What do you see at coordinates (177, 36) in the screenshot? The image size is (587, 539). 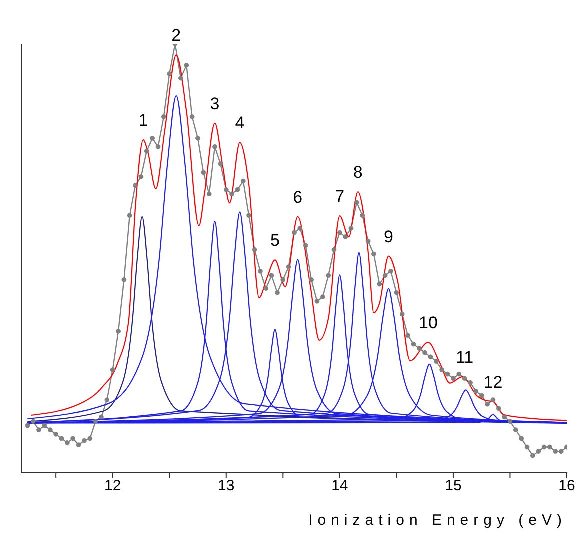 I see `annotation: 2` at bounding box center [177, 36].